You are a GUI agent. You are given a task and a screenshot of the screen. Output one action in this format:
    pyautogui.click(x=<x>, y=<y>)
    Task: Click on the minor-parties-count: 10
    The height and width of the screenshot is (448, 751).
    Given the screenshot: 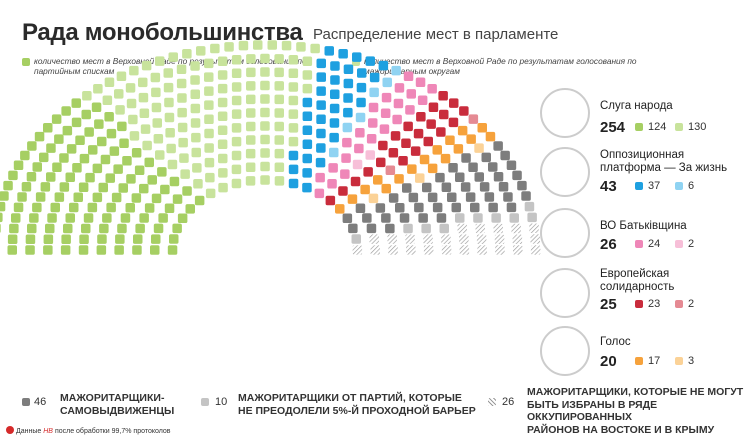 What is the action you would take?
    pyautogui.click(x=221, y=402)
    